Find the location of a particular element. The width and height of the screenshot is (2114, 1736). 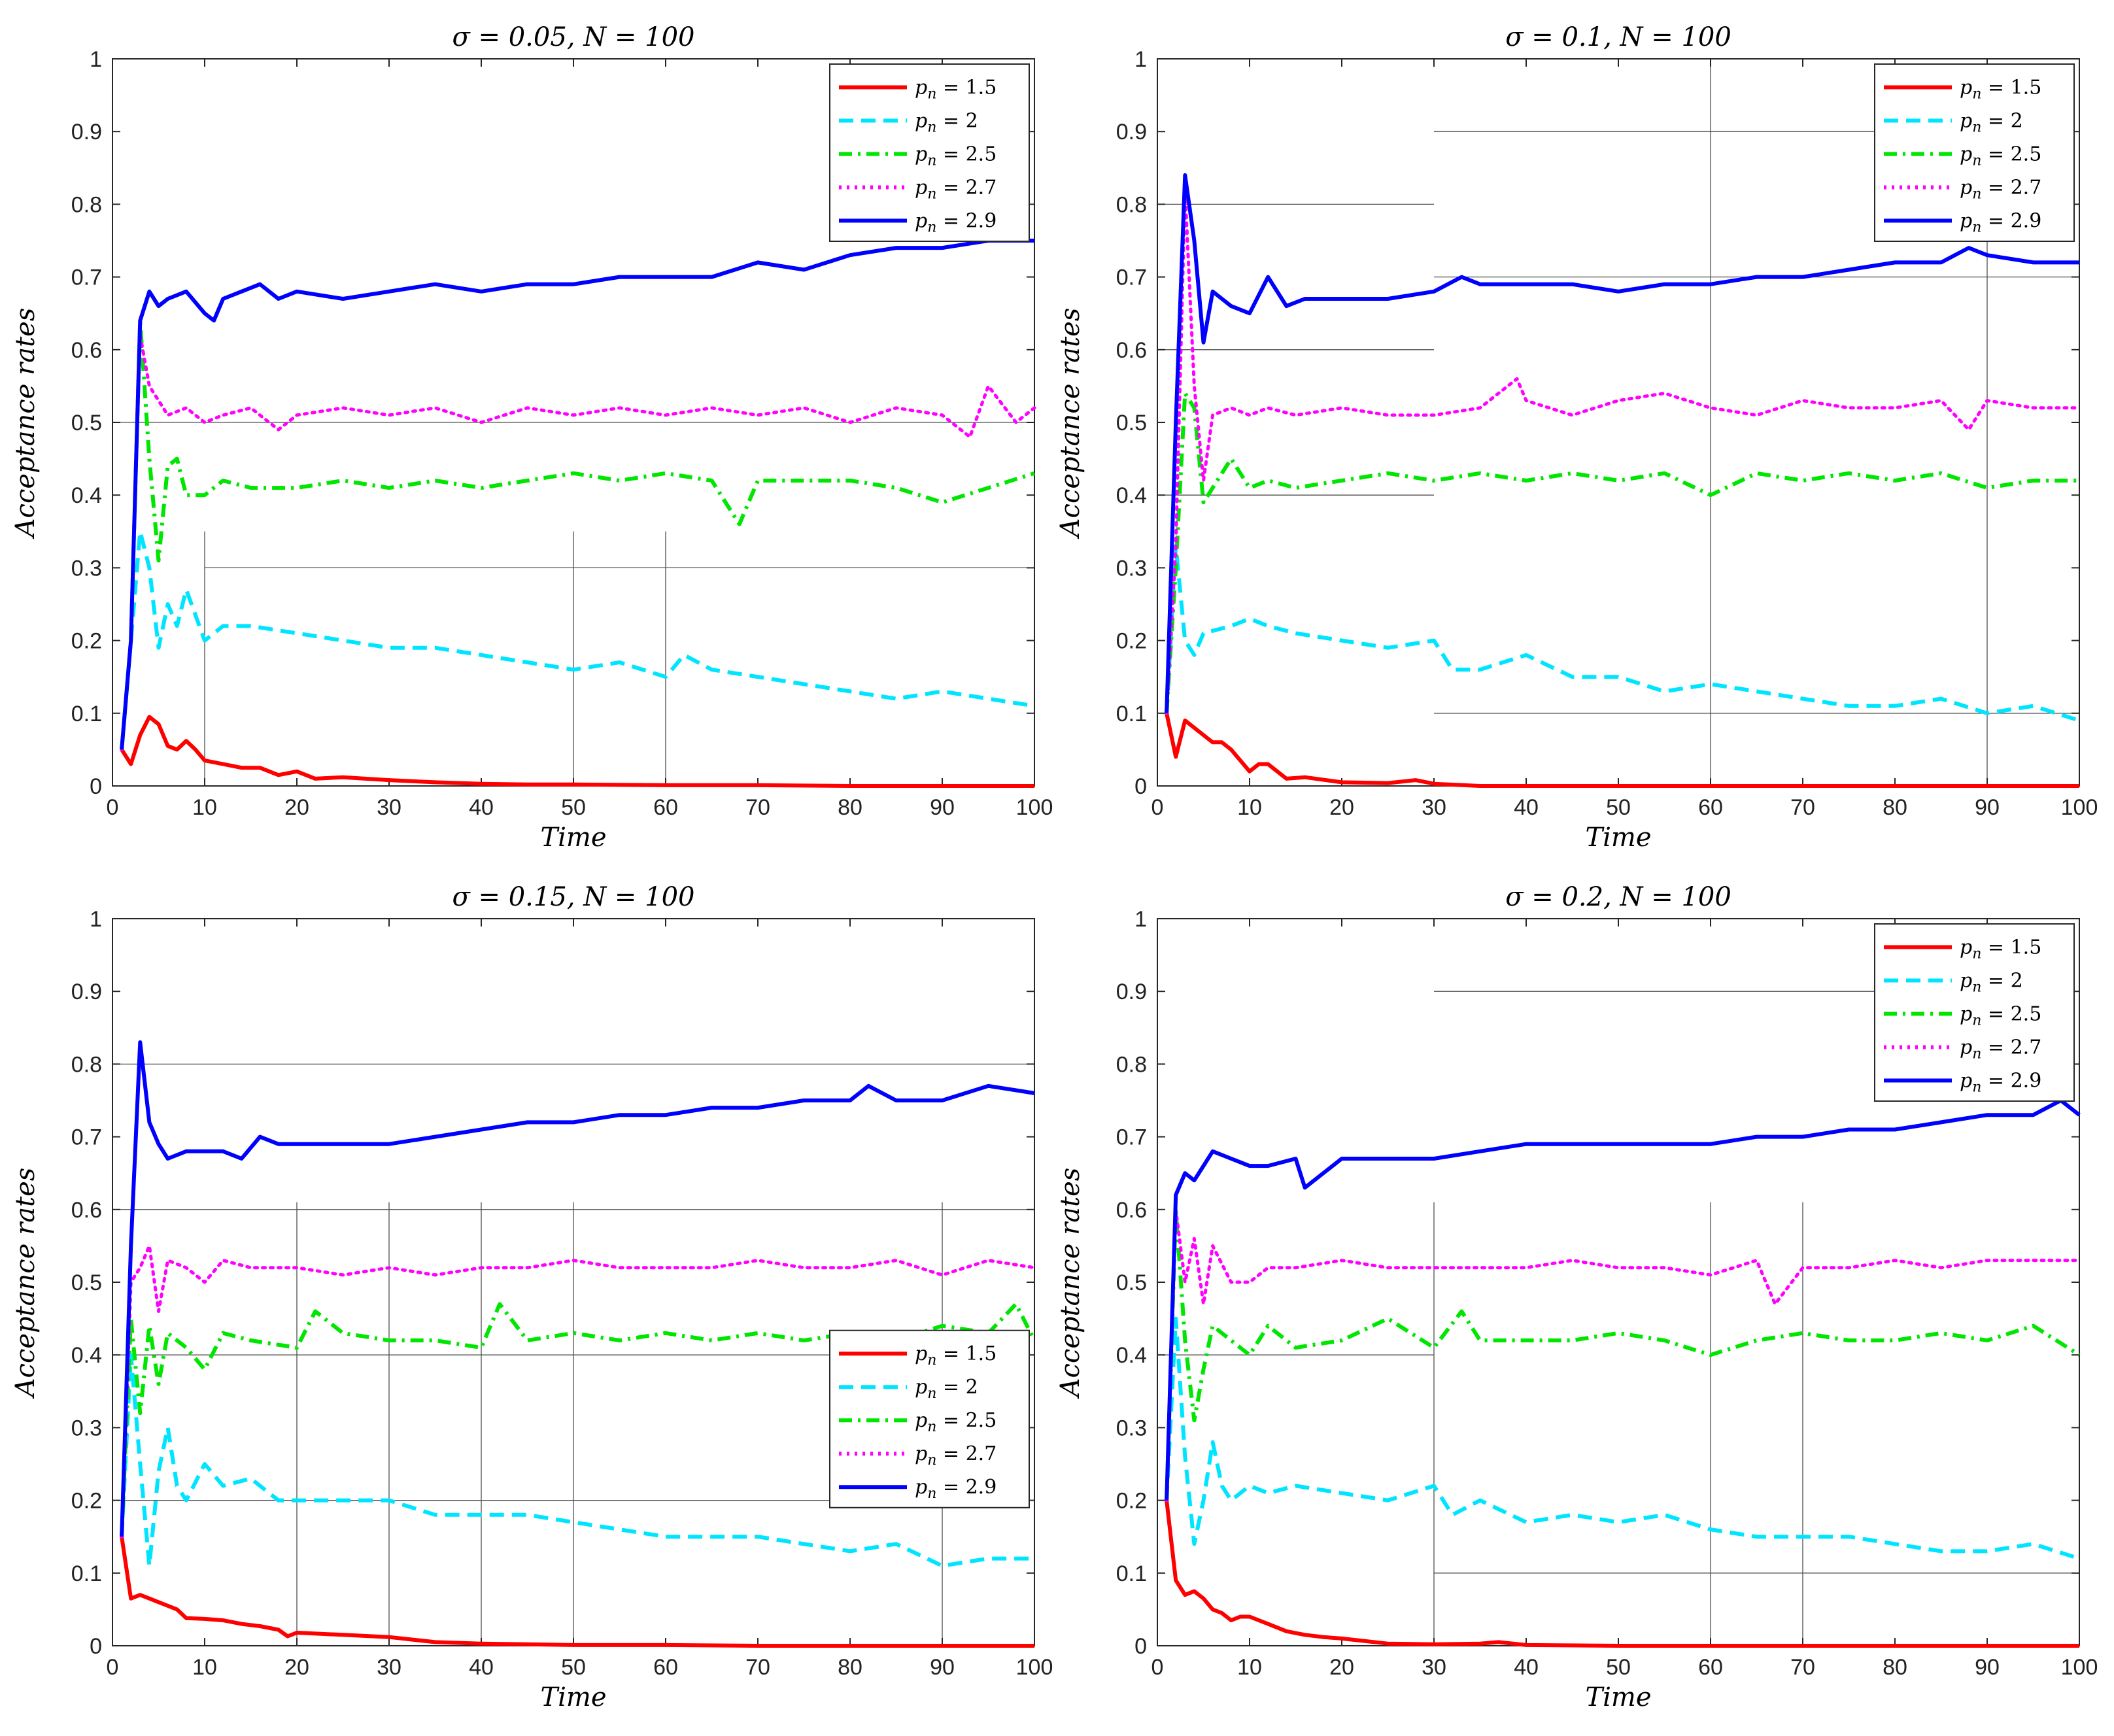

x-tick-label: 100 is located at coordinates (1034, 807).